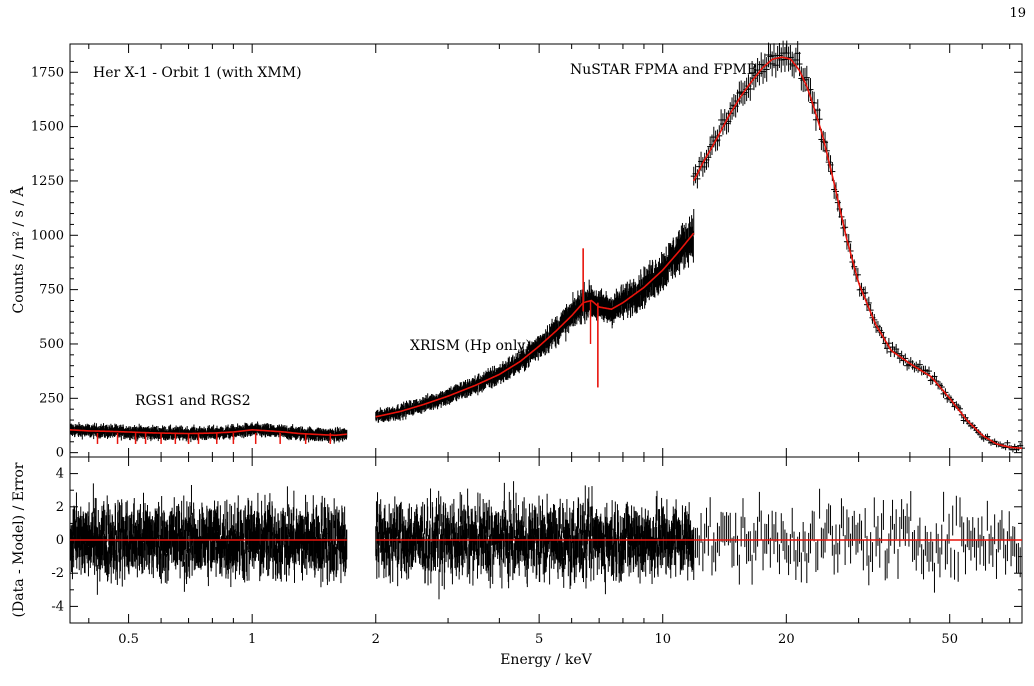 The height and width of the screenshot is (686, 1034). Describe the element at coordinates (47, 127) in the screenshot. I see `y-tick-label-top: 1500` at that location.